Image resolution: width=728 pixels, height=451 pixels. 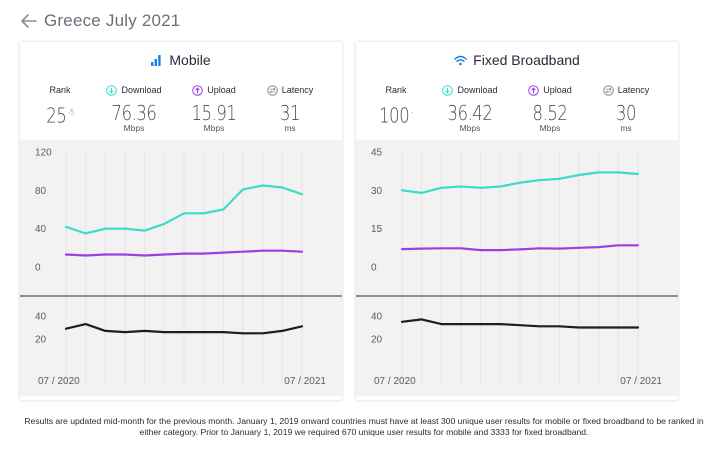 I want to click on mobile-rank-change: -5, so click(x=70, y=112).